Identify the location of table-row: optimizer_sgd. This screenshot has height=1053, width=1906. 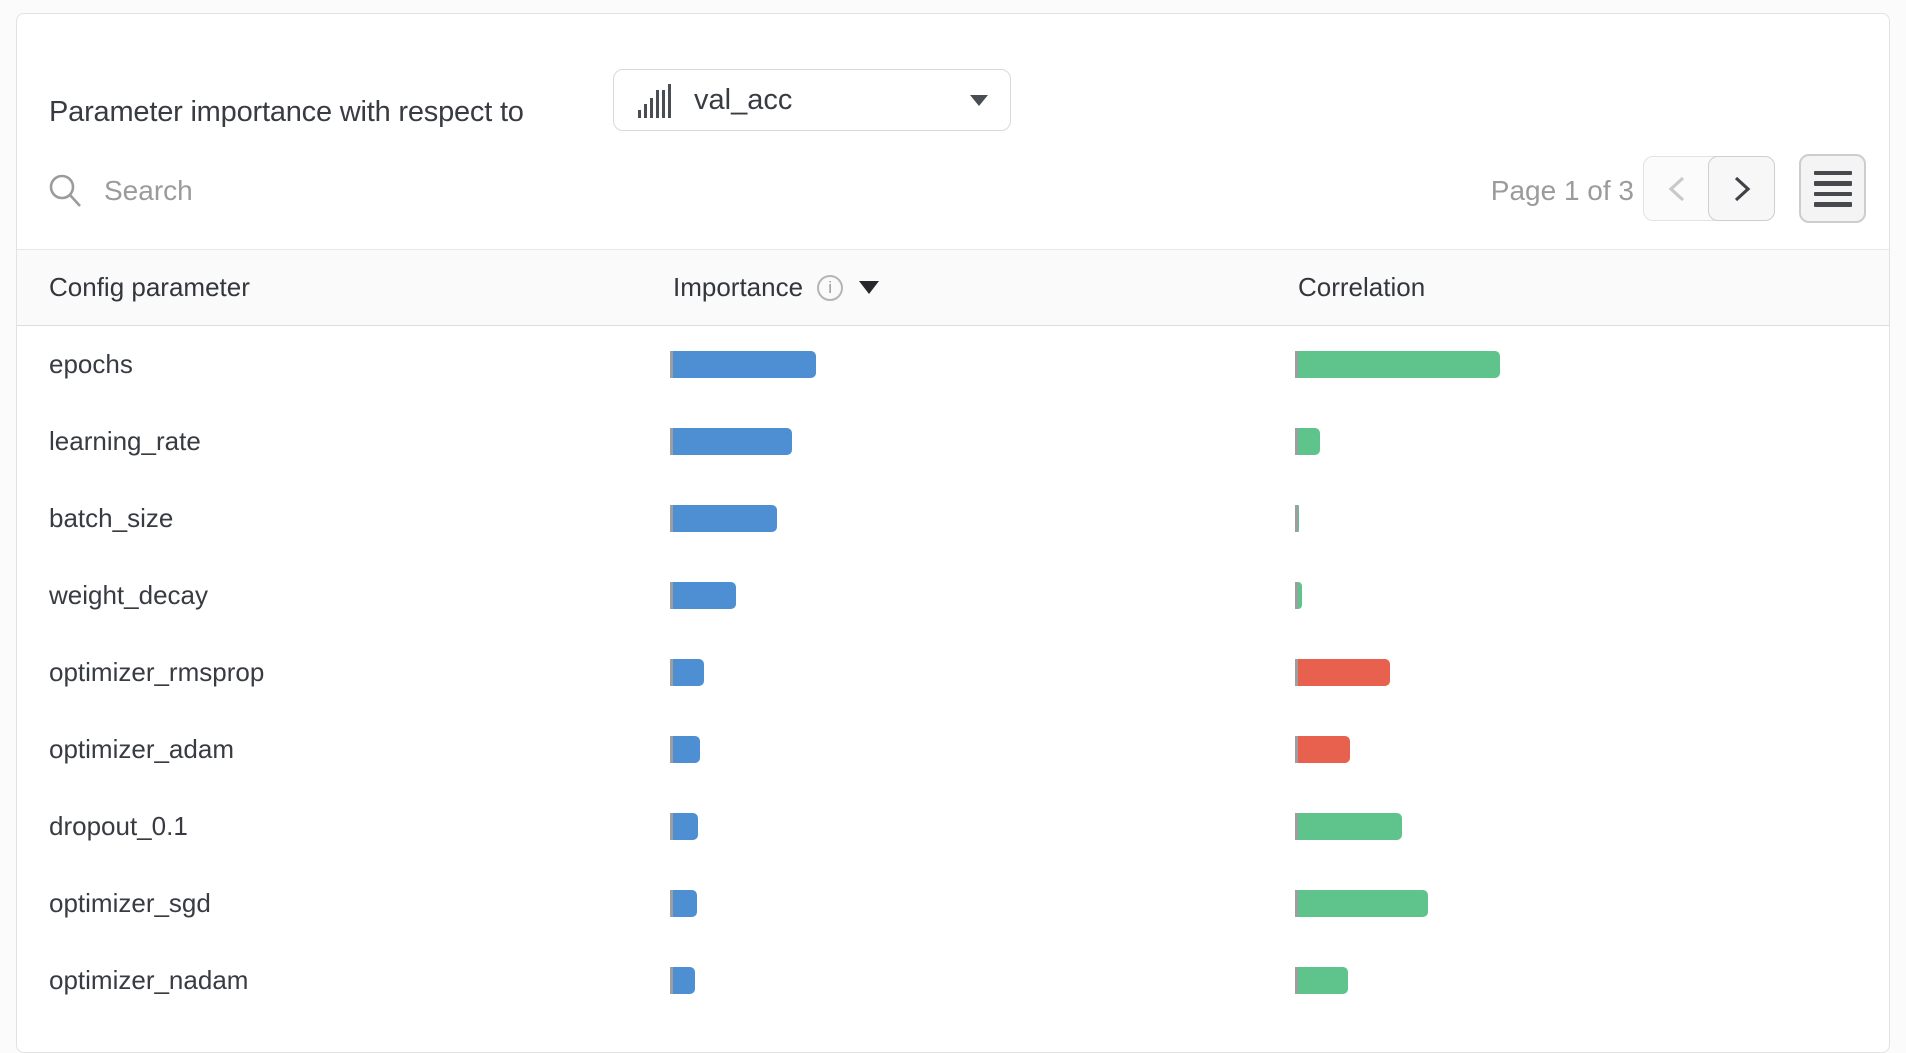
(953, 903).